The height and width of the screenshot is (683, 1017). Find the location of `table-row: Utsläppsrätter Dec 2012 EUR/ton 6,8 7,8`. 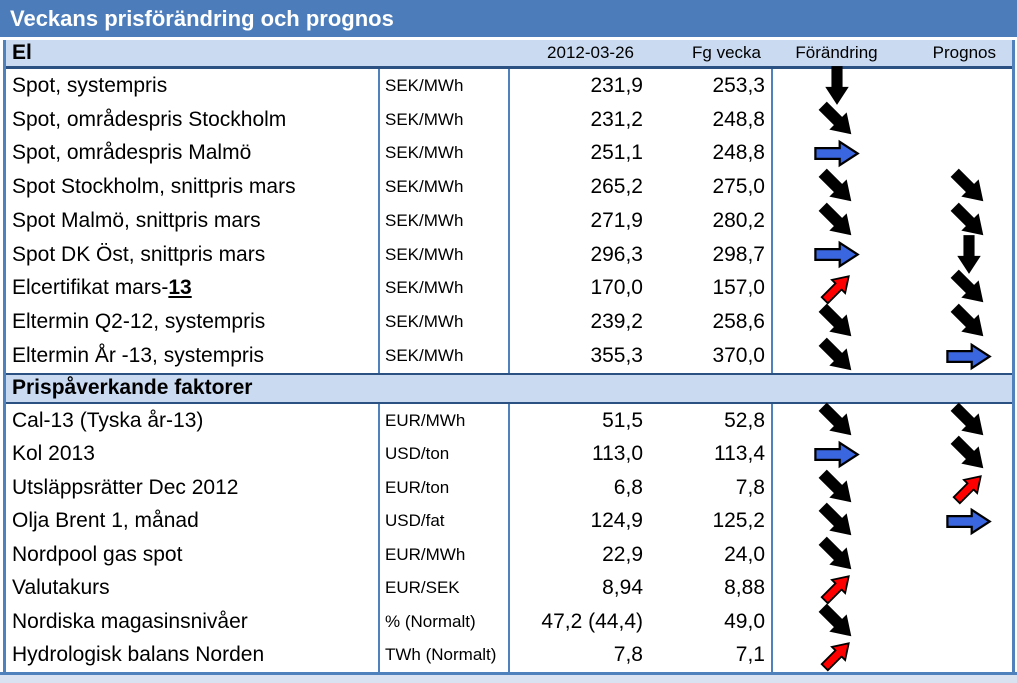

table-row: Utsläppsrätter Dec 2012 EUR/ton 6,8 7,8 is located at coordinates (509, 487).